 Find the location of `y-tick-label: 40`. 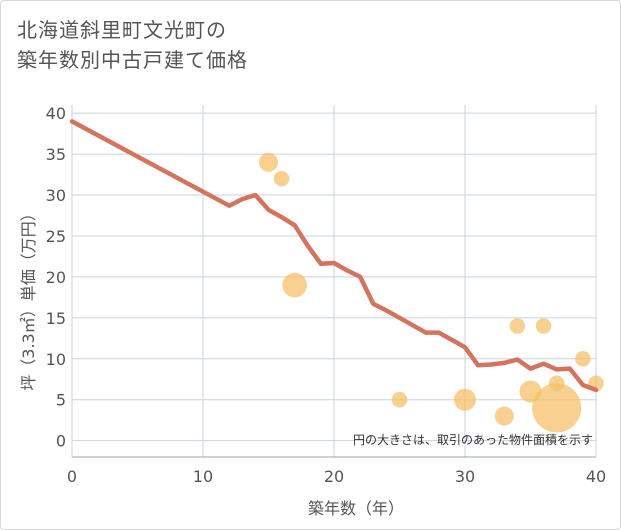

y-tick-label: 40 is located at coordinates (56, 113).